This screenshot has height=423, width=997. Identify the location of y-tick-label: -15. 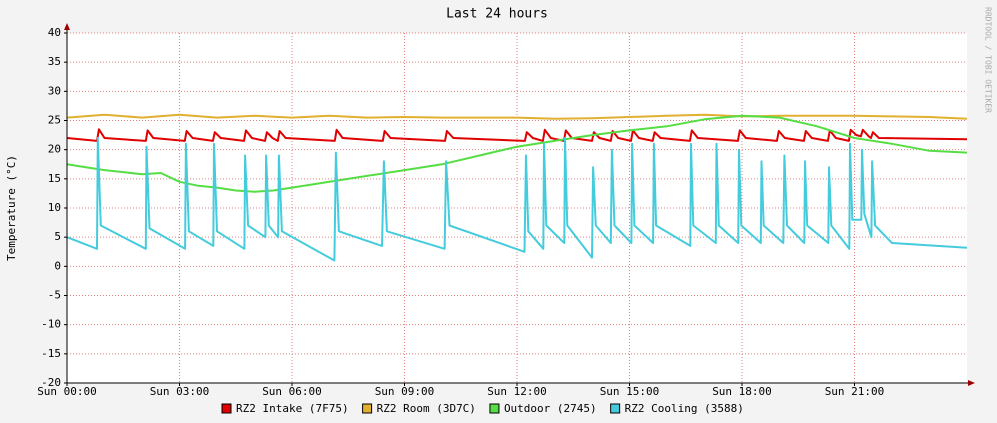
(51, 353).